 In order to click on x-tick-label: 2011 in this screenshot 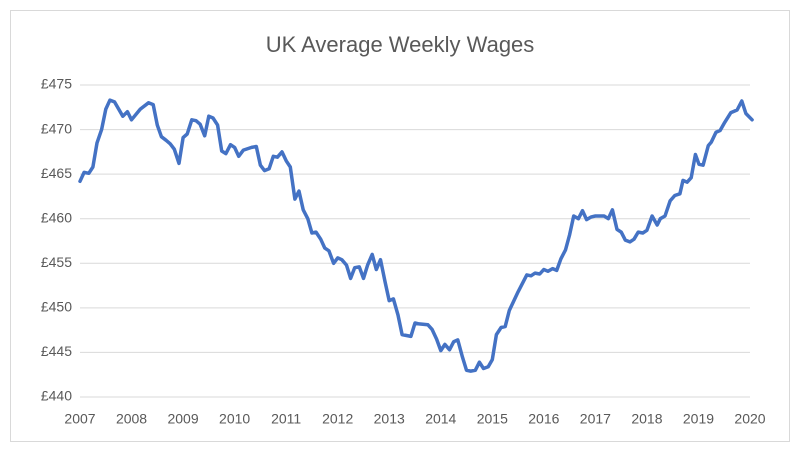, I will do `click(286, 419)`.